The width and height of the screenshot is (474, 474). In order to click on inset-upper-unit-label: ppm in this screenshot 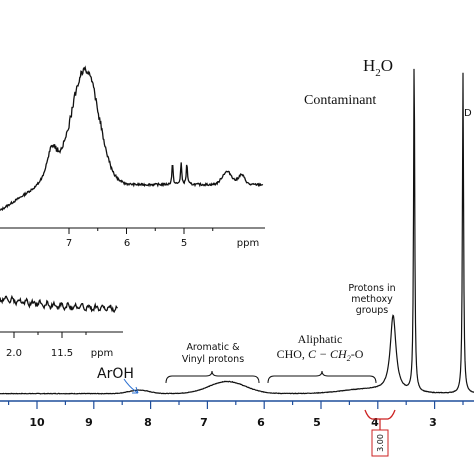, I will do `click(248, 243)`.